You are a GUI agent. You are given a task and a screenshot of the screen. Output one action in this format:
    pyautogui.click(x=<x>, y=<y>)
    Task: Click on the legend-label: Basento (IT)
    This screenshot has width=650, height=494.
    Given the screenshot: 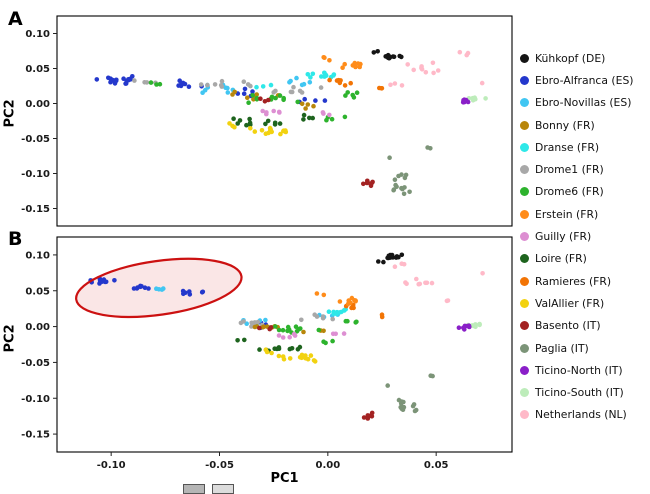 What is the action you would take?
    pyautogui.click(x=568, y=326)
    